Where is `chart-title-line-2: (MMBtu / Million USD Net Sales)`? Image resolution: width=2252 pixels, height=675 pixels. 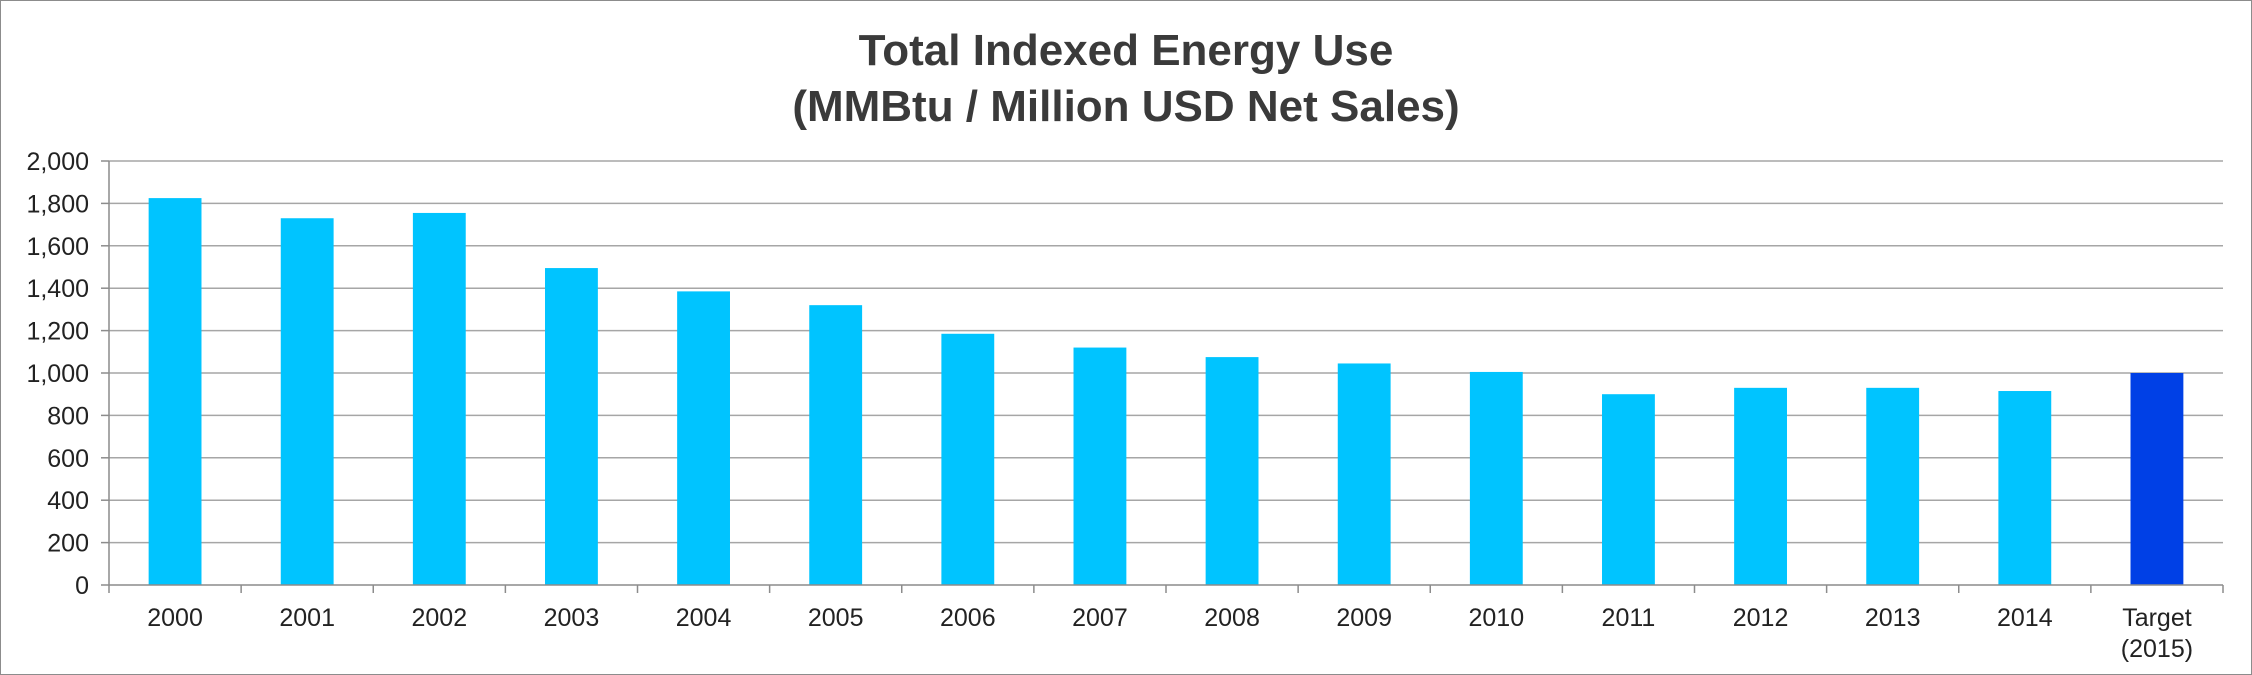 chart-title-line-2: (MMBtu / Million USD Net Sales) is located at coordinates (1125, 106).